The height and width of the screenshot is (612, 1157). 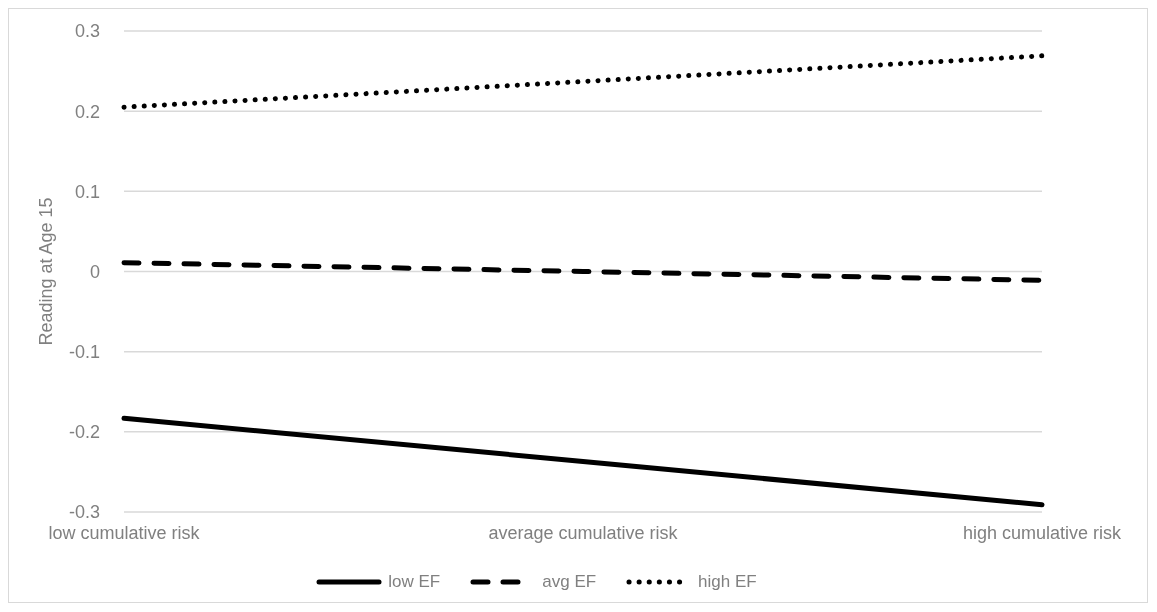 I want to click on x-tick-label: low cumulative risk, so click(x=124, y=532).